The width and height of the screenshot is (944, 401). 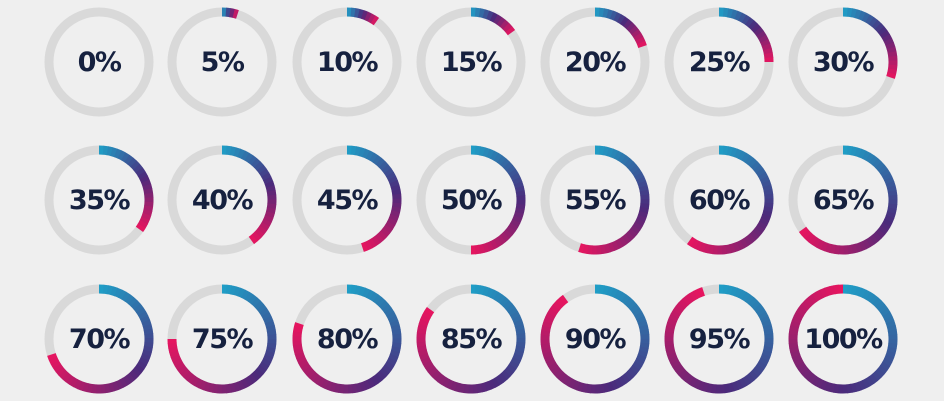 I want to click on progress-ring: 45%, so click(x=347, y=200).